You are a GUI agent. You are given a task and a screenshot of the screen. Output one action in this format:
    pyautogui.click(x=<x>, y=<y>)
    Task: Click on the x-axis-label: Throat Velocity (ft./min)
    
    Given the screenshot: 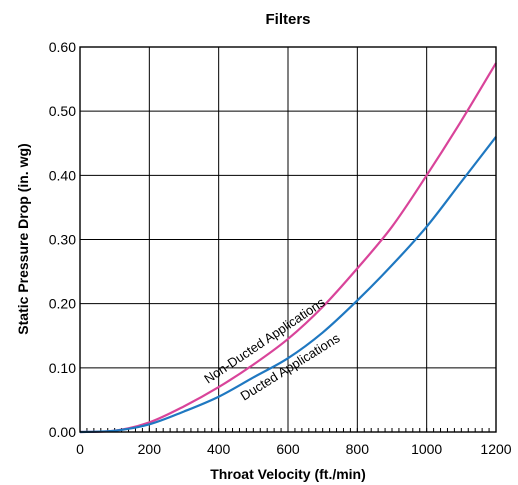 What is the action you would take?
    pyautogui.click(x=288, y=474)
    